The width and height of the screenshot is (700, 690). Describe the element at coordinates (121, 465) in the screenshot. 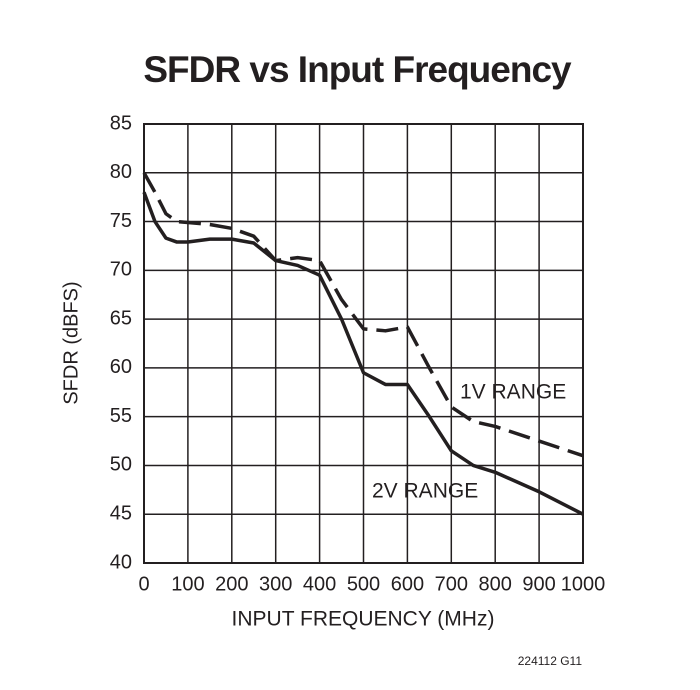

I see `y-tick-label: 50` at that location.